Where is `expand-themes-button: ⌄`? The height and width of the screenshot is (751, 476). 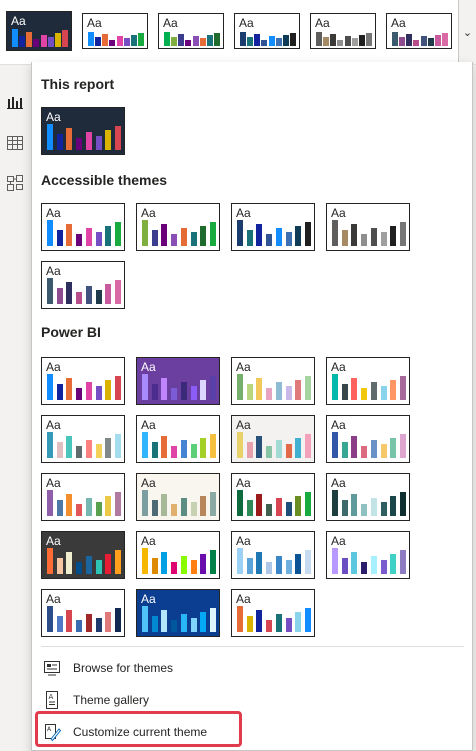 expand-themes-button: ⌄ is located at coordinates (467, 32).